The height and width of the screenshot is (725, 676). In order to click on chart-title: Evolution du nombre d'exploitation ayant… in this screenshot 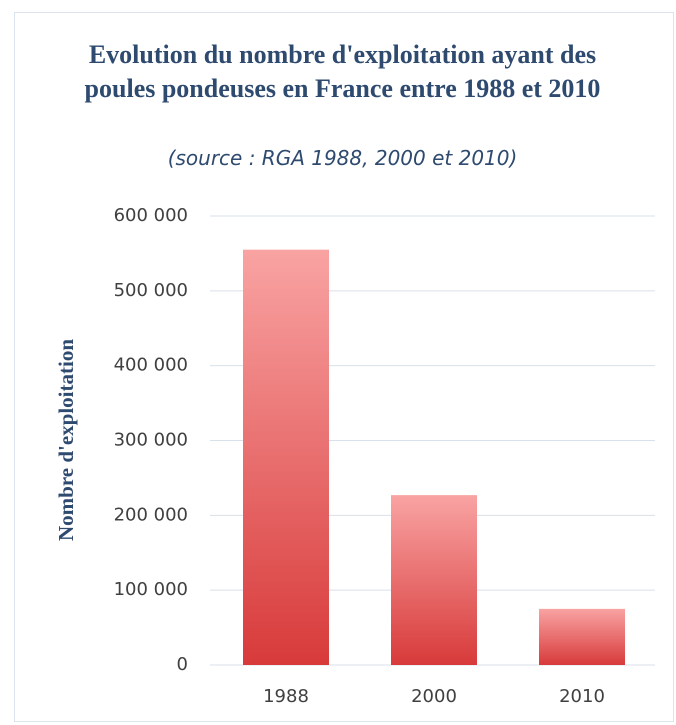, I will do `click(342, 71)`.